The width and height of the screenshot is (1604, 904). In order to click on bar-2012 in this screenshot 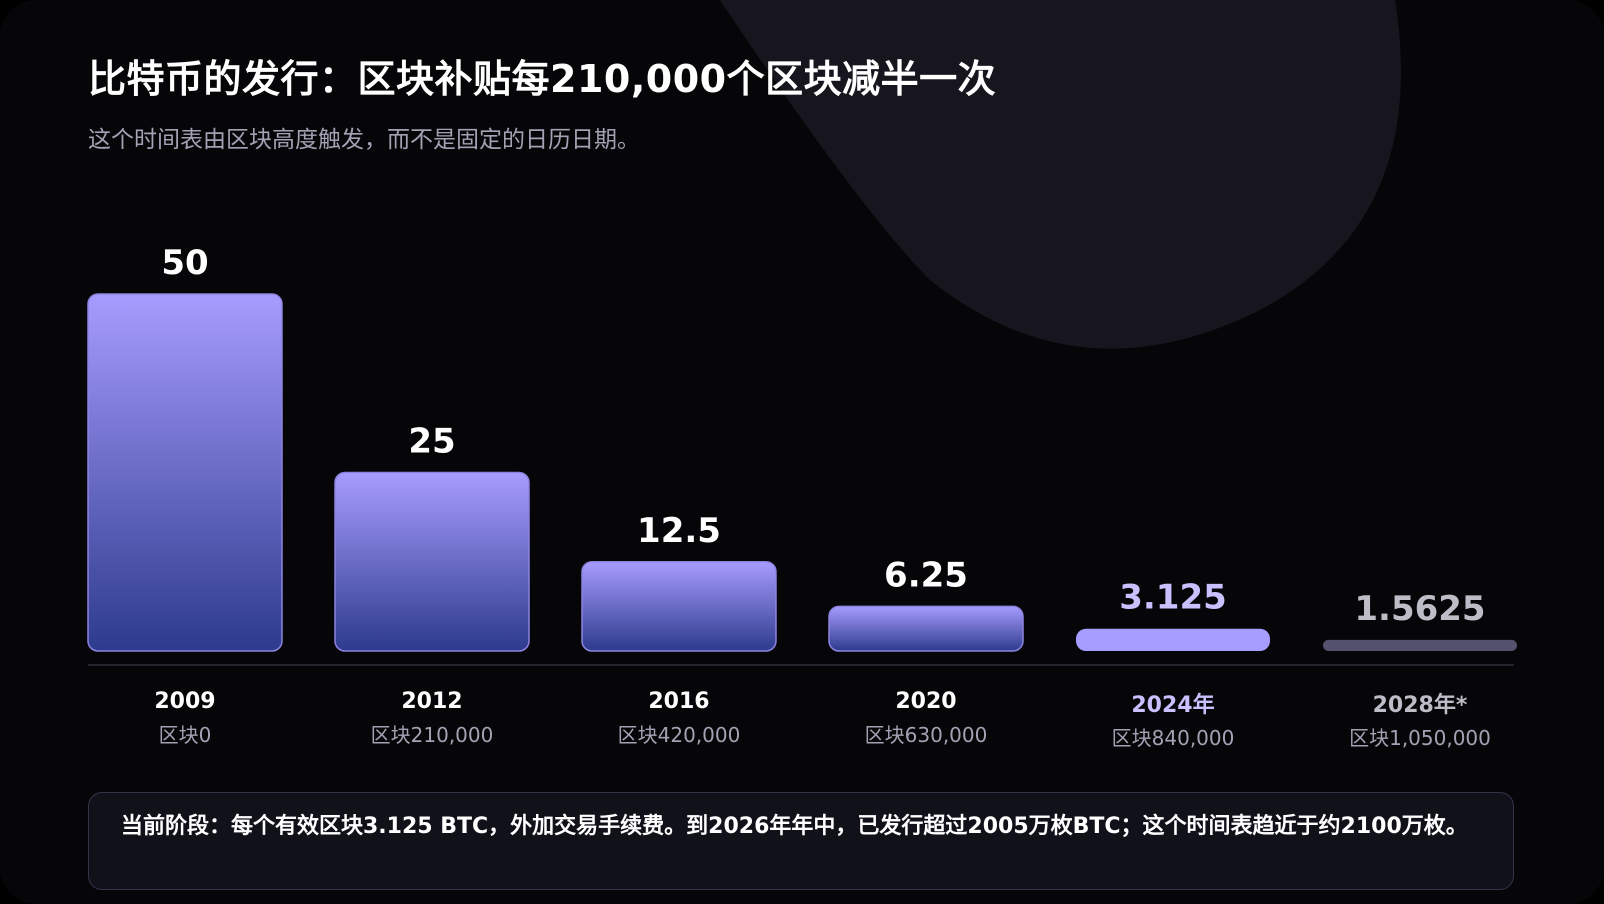, I will do `click(432, 561)`.